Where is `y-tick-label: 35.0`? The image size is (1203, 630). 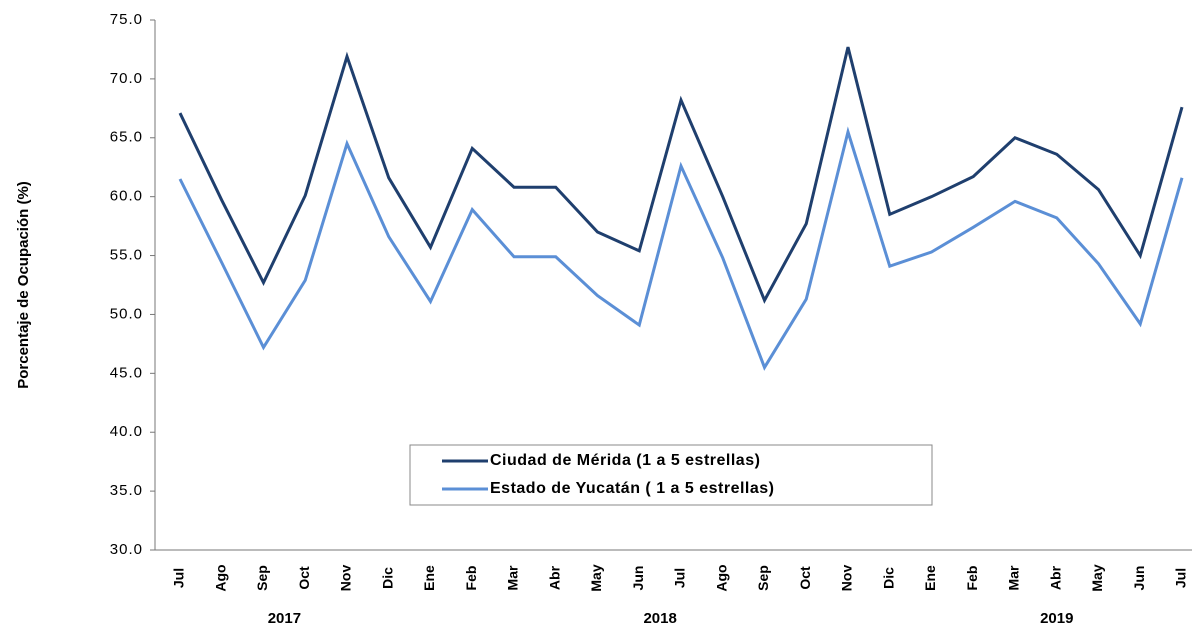
y-tick-label: 35.0 is located at coordinates (126, 490).